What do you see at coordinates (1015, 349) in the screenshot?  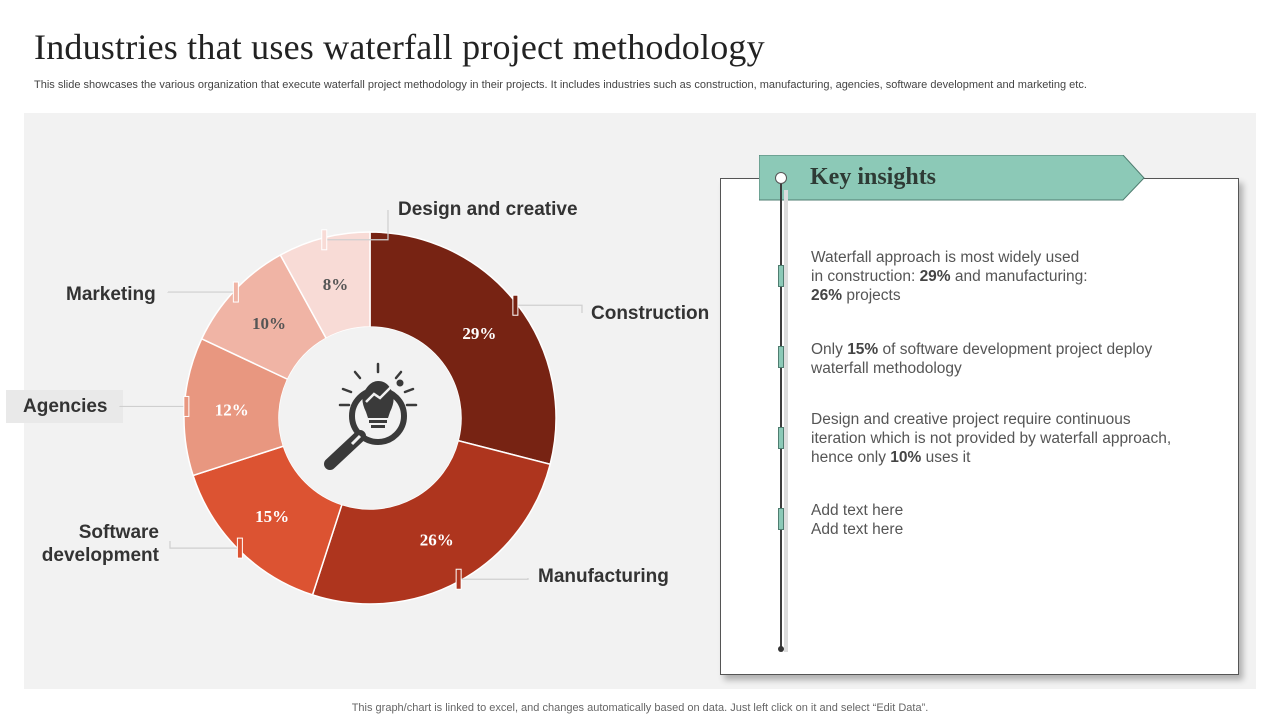 I see `insight-2-text: of software development project deploy` at bounding box center [1015, 349].